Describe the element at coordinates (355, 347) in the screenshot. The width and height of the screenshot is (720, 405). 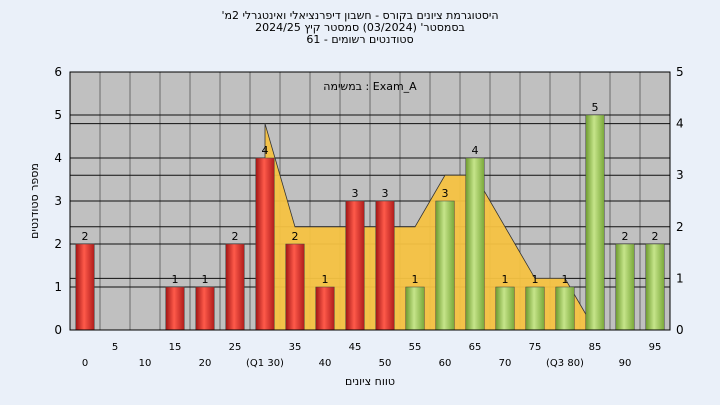
I see `x-tick-label: 45` at that location.